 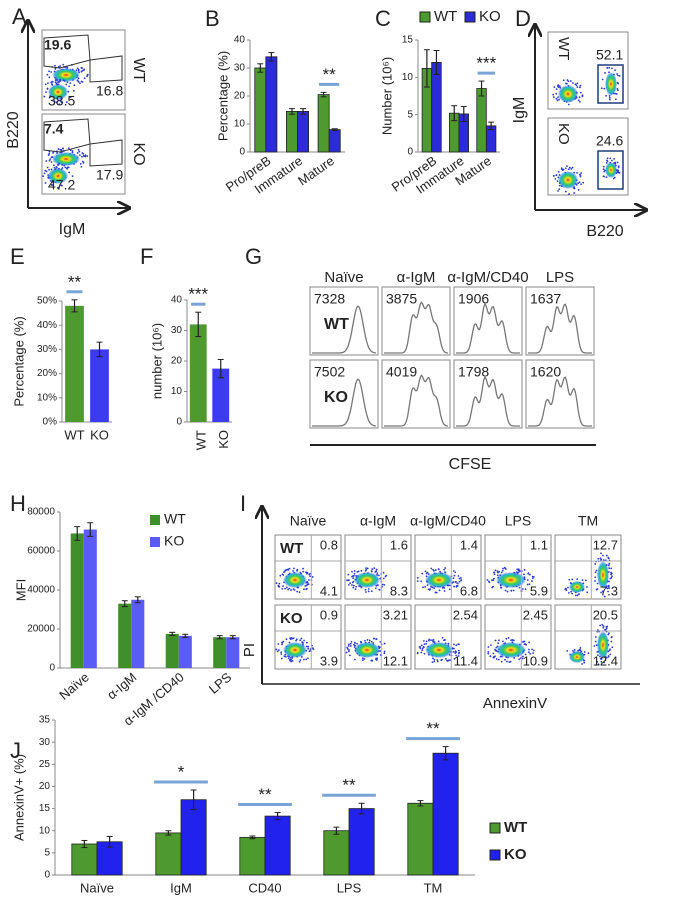 I want to click on y-axis-label: Number (10⁶), so click(x=386, y=96).